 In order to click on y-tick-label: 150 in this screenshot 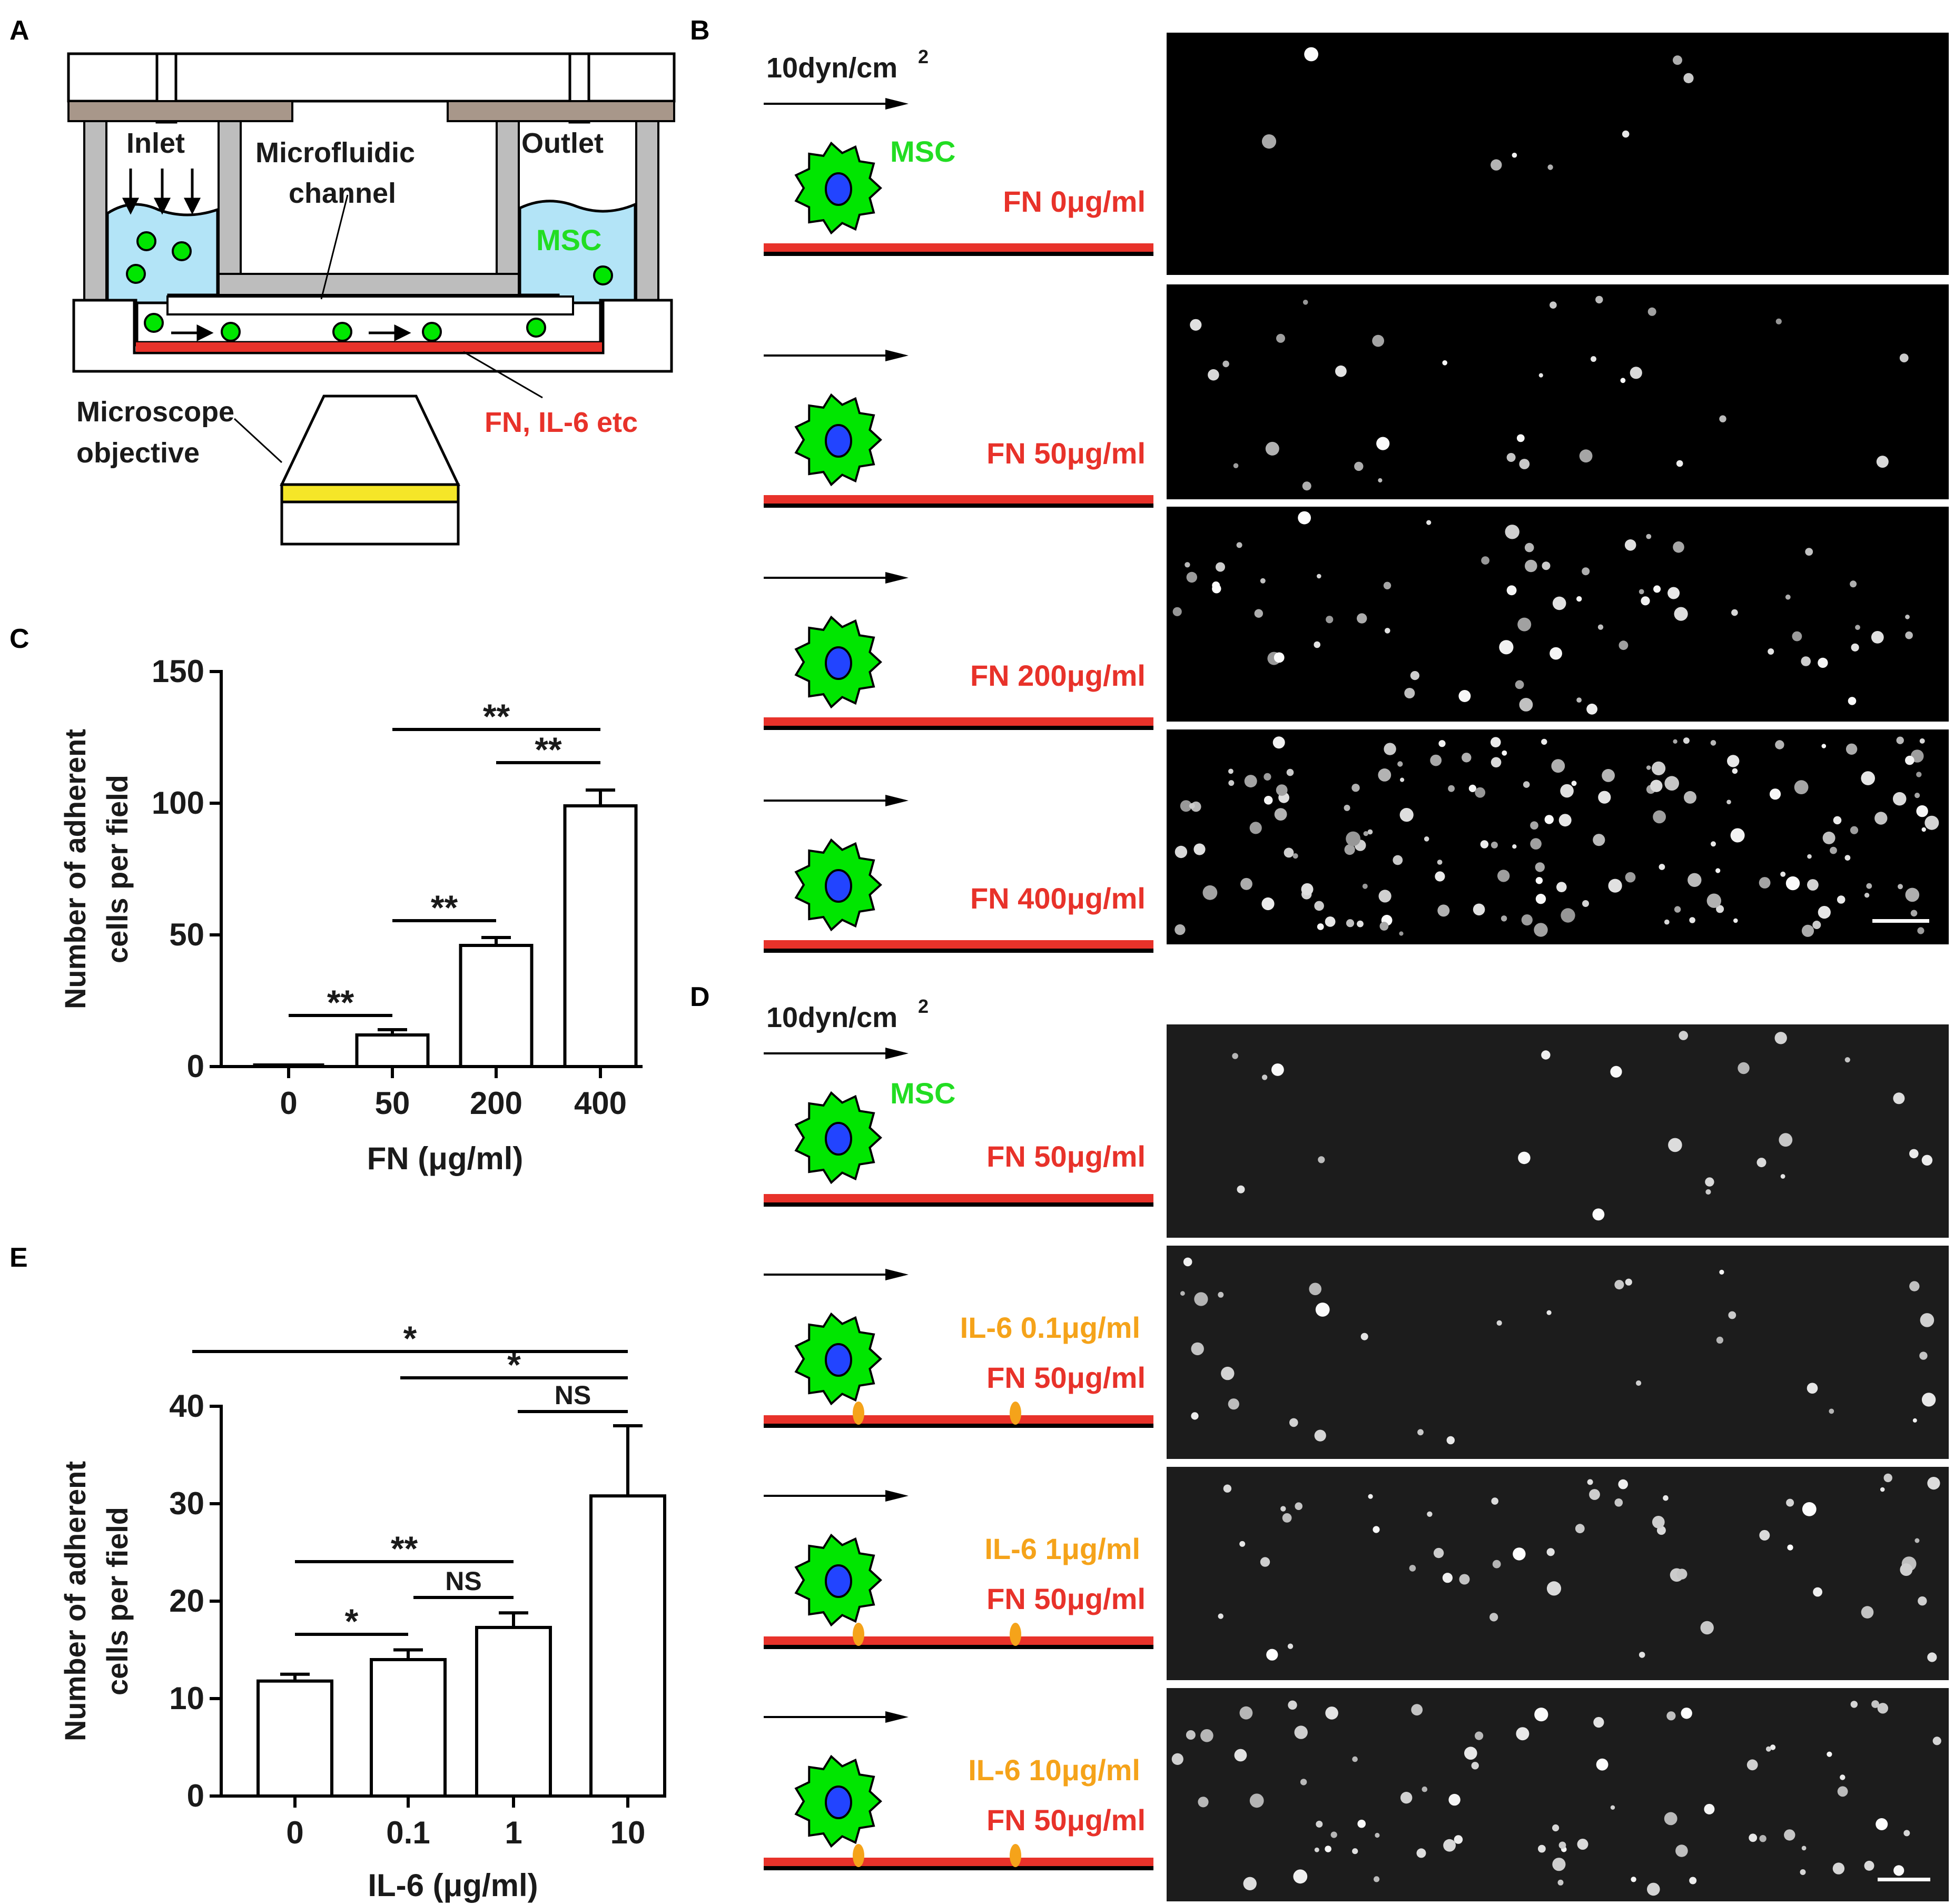, I will do `click(178, 671)`.